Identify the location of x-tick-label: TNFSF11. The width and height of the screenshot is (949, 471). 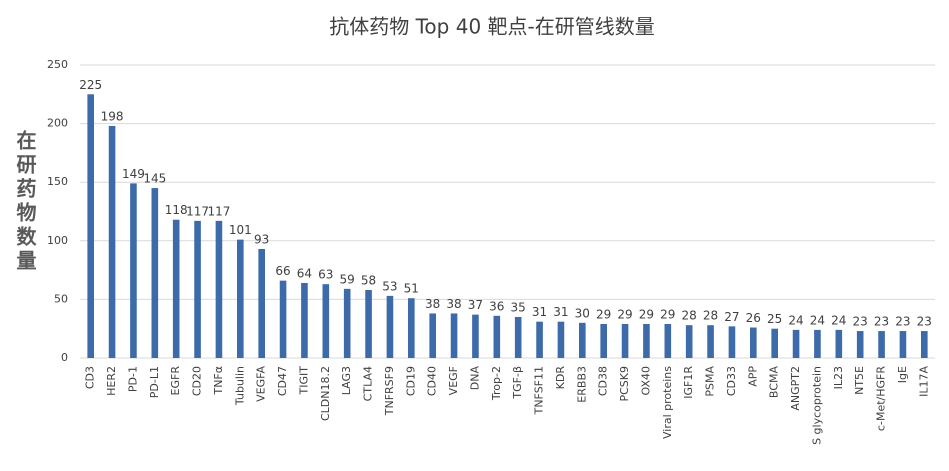
(539, 390).